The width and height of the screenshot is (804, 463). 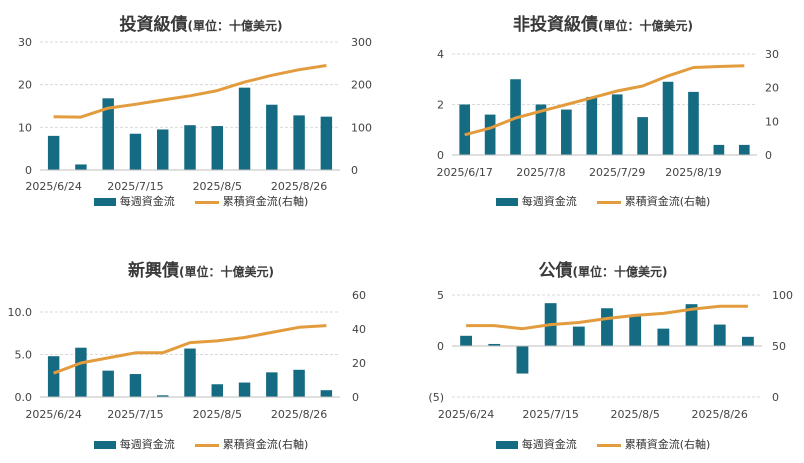 I want to click on x-tick-label: 2025/7/29, so click(x=617, y=172).